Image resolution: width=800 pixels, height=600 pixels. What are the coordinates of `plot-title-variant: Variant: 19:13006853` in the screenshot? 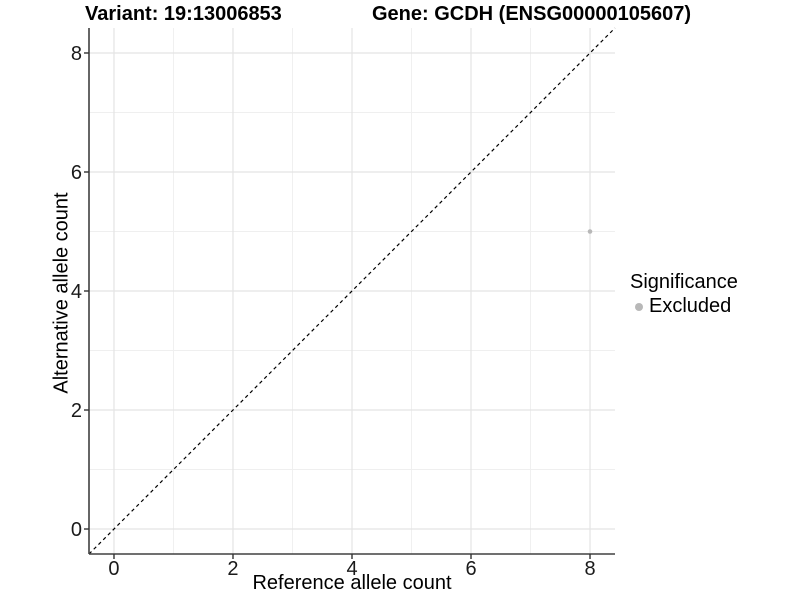 It's located at (183, 14).